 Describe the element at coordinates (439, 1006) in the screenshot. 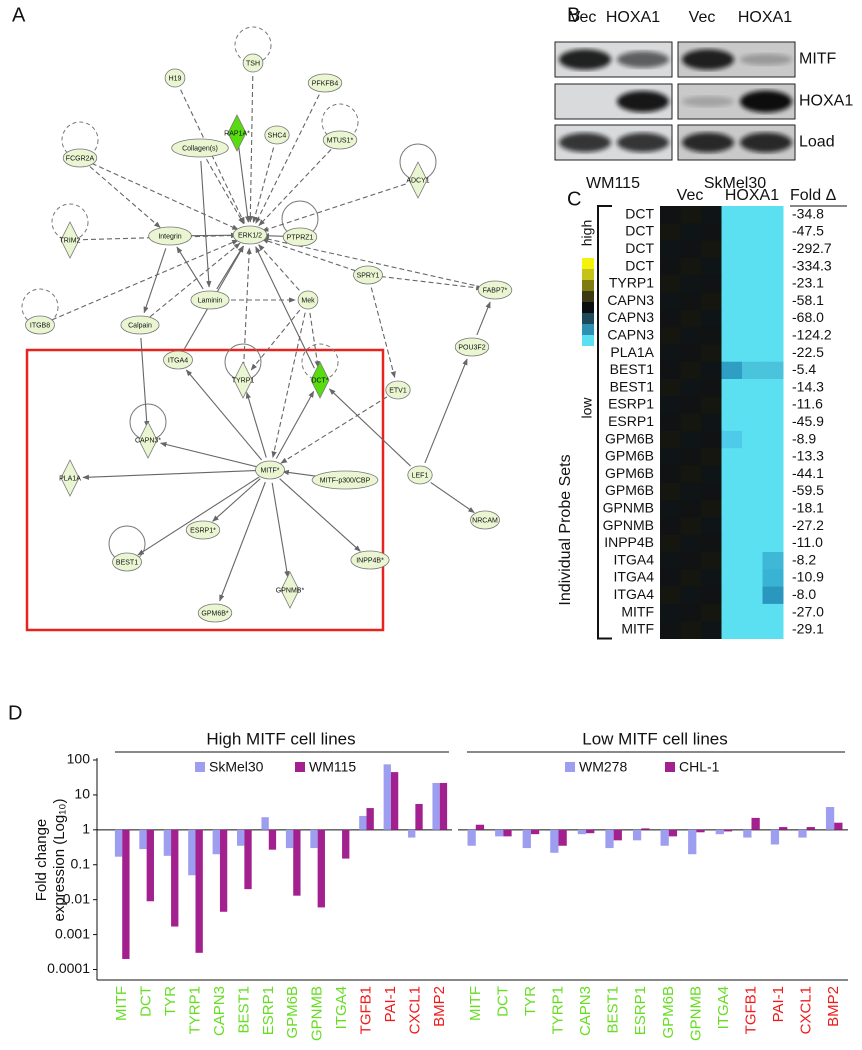

I see `x-tick-label: BMP2` at that location.